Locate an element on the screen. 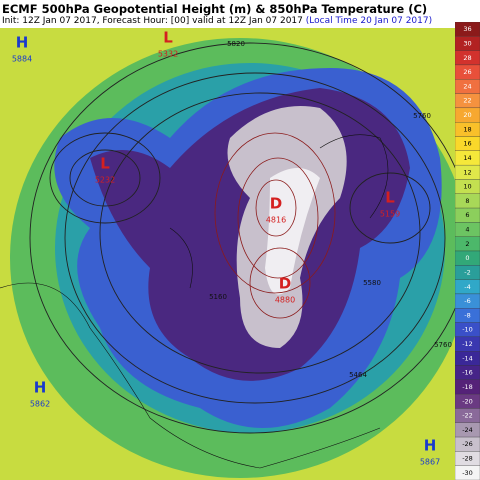 The width and height of the screenshot is (480, 480). colorbar-label: 8 is located at coordinates (467, 201).